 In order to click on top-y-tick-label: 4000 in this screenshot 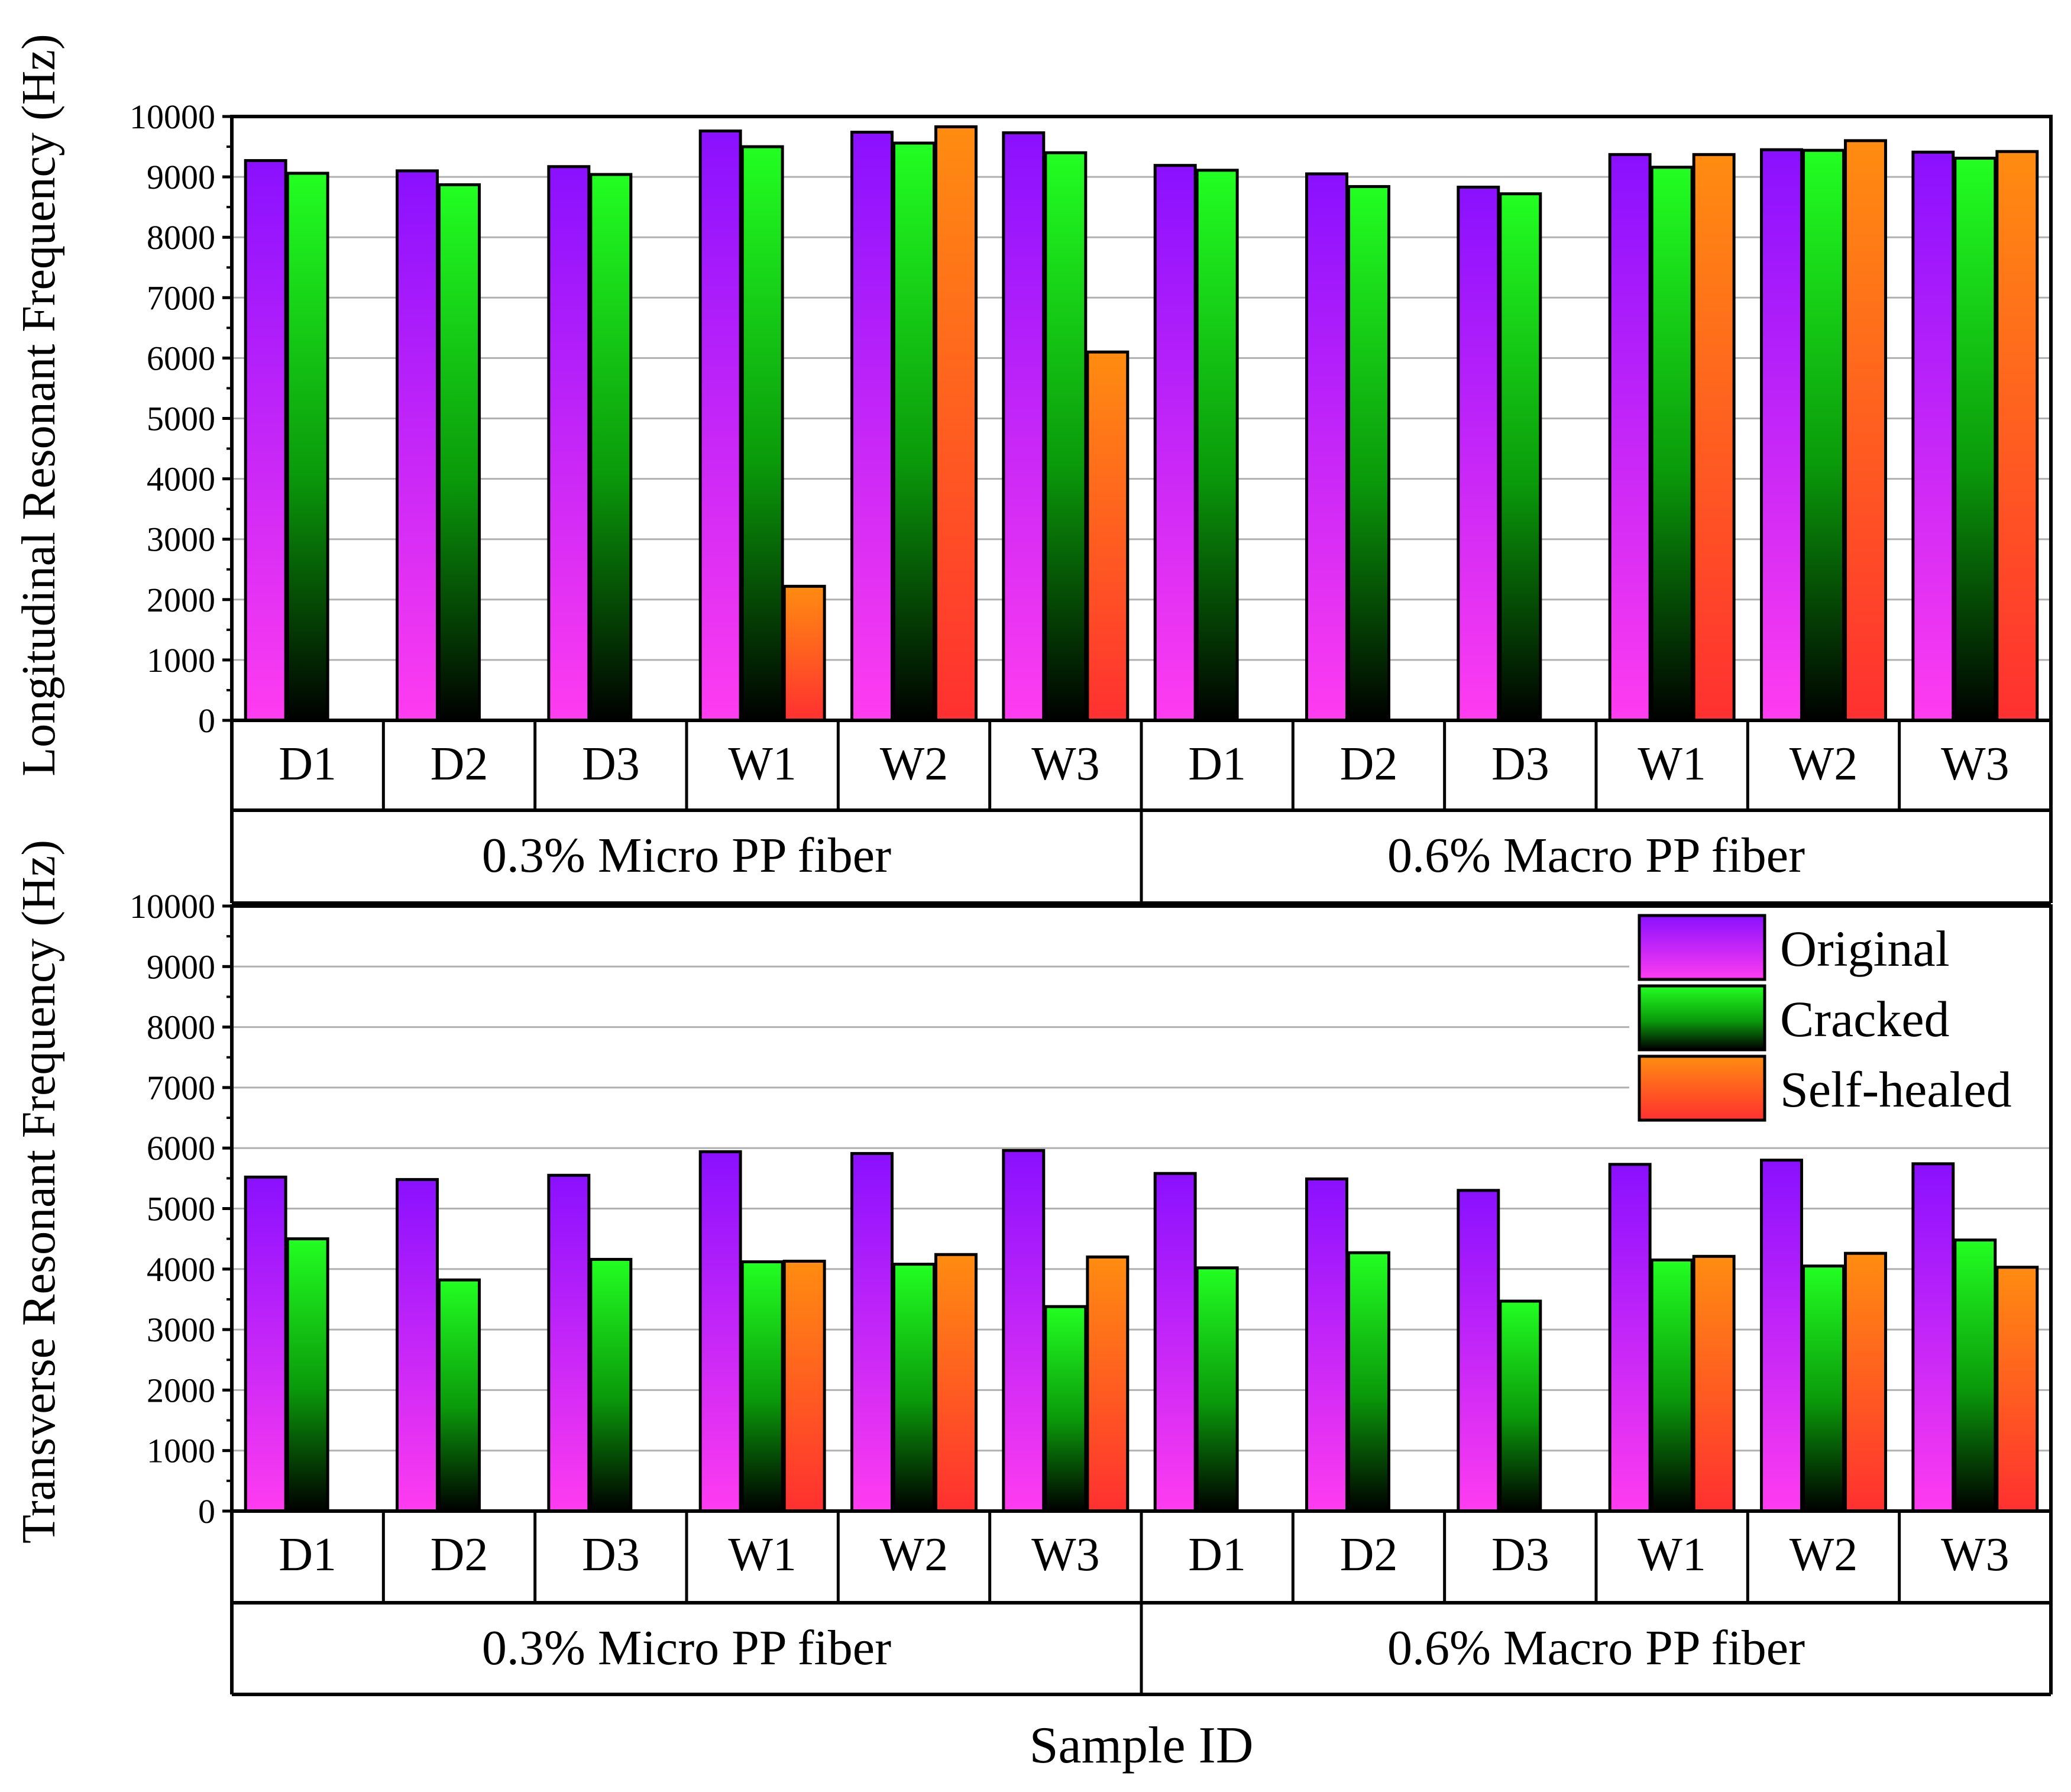, I will do `click(181, 479)`.